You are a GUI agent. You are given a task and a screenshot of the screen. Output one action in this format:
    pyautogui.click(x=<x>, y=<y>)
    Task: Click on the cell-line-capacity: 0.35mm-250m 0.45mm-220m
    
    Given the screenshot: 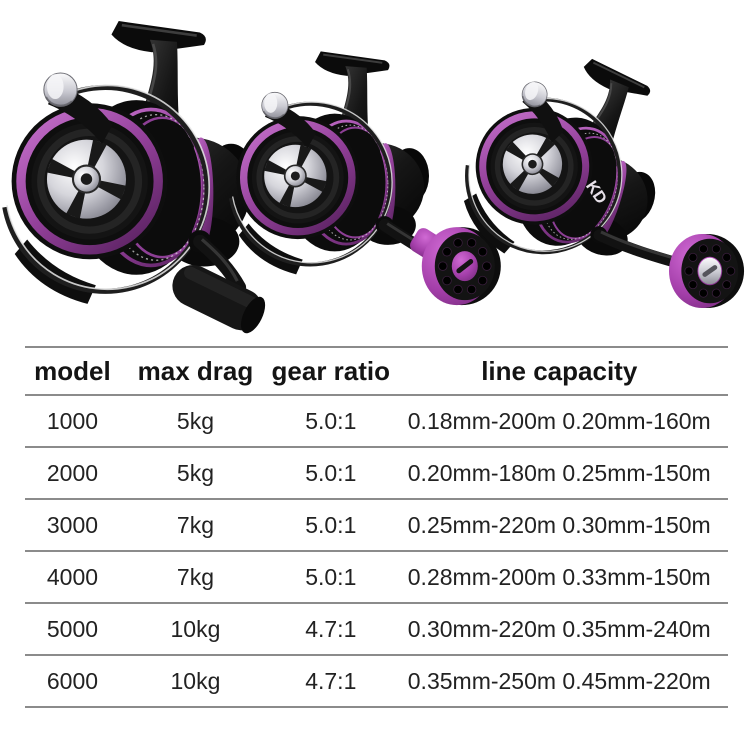 What is the action you would take?
    pyautogui.click(x=559, y=680)
    